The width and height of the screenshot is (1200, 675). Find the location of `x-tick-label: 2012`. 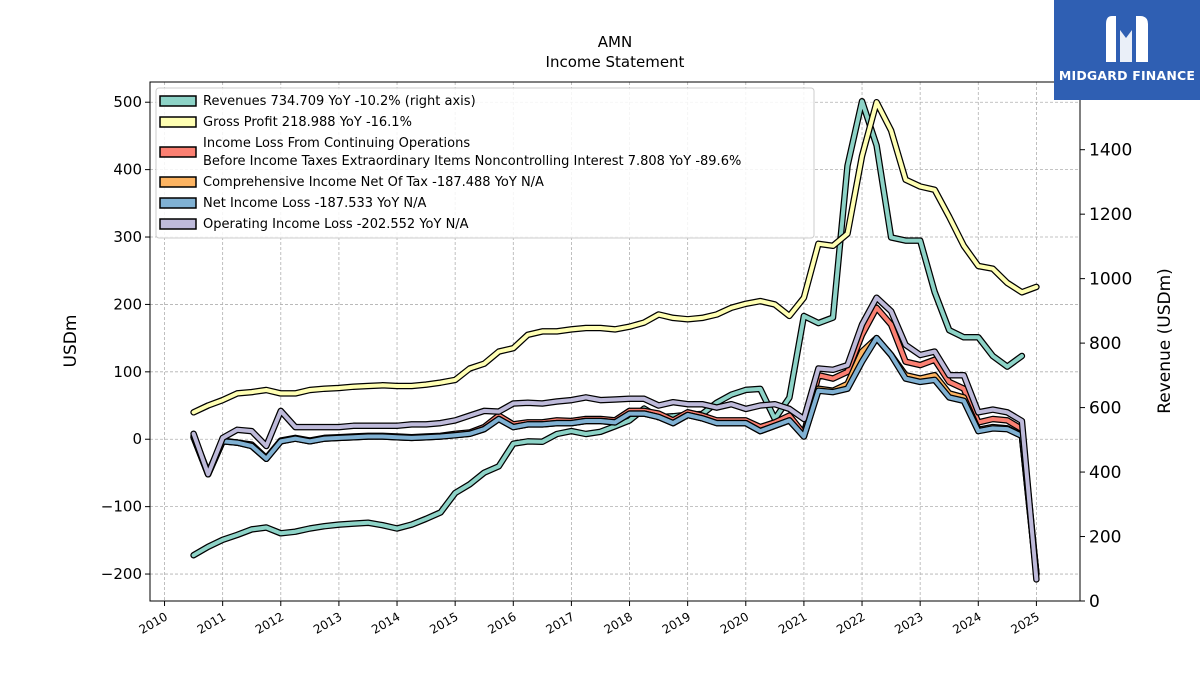

x-tick-label: 2012 is located at coordinates (269, 622).